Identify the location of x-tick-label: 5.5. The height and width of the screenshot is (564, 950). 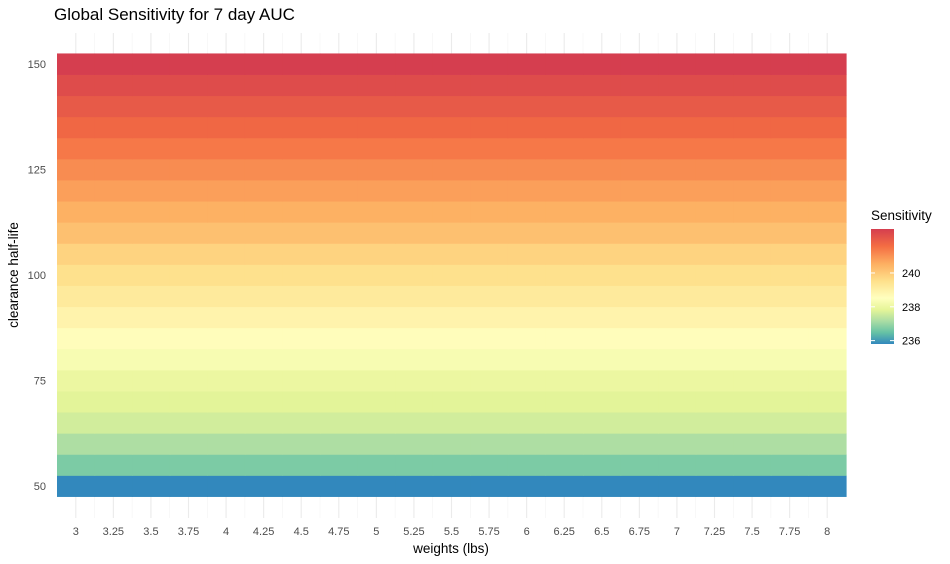
(451, 532).